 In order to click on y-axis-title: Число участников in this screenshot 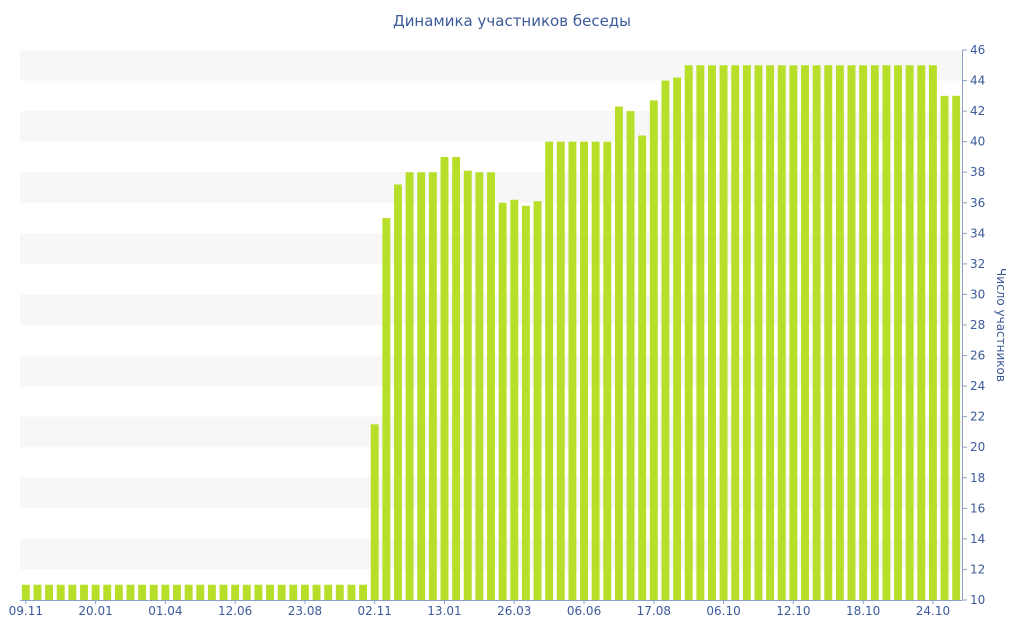, I will do `click(1001, 325)`.